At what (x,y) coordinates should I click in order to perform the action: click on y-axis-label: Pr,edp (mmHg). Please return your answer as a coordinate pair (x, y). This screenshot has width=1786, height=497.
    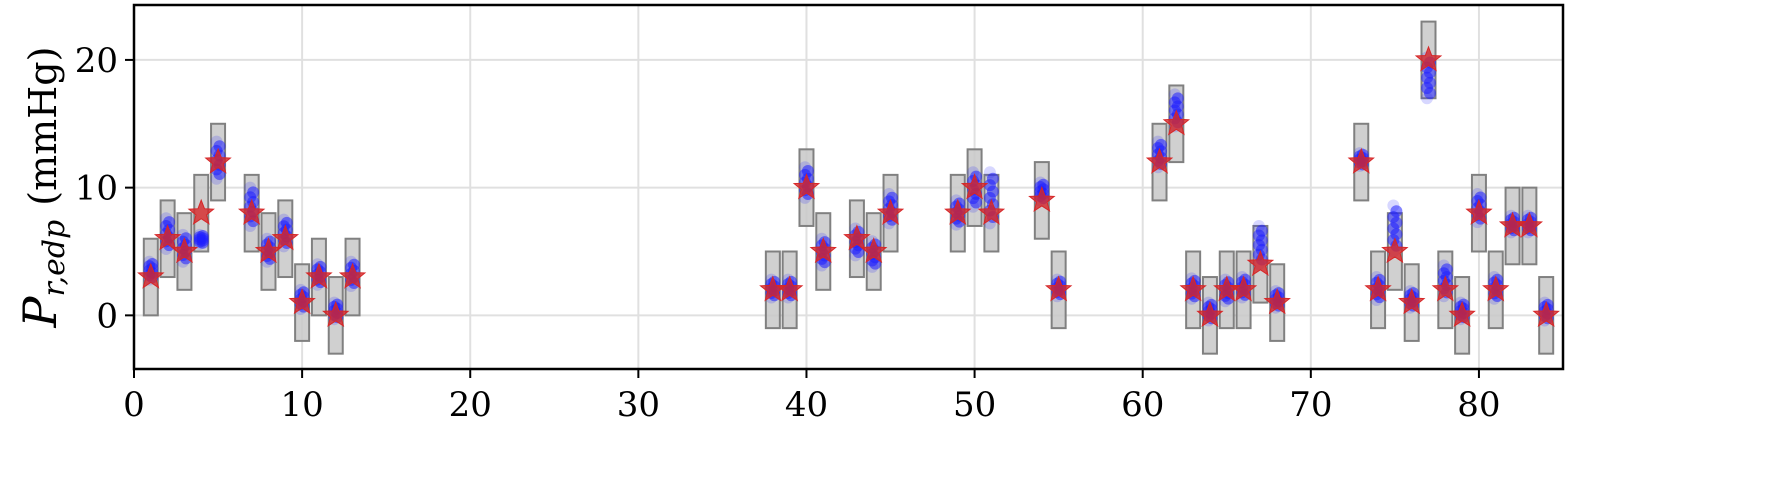
    Looking at the image, I should click on (42, 188).